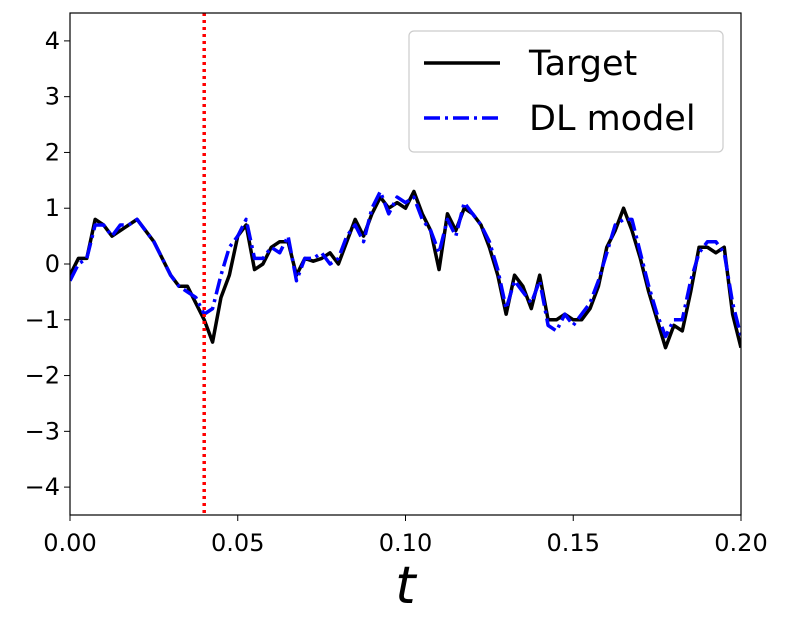 The width and height of the screenshot is (789, 631). What do you see at coordinates (740, 543) in the screenshot?
I see `x-tick-label: 0.20` at bounding box center [740, 543].